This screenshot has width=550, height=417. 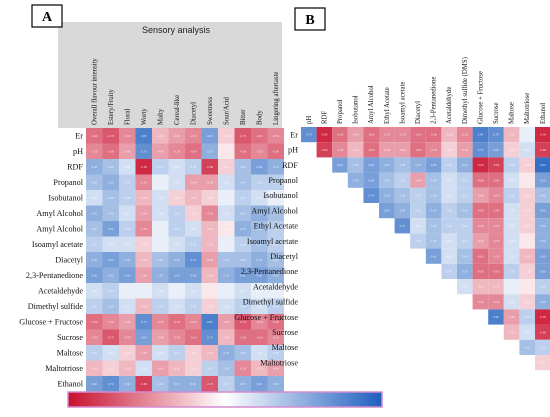 What do you see at coordinates (111, 107) in the screenshot?
I see `column-label: Estery/Fruity` at bounding box center [111, 107].